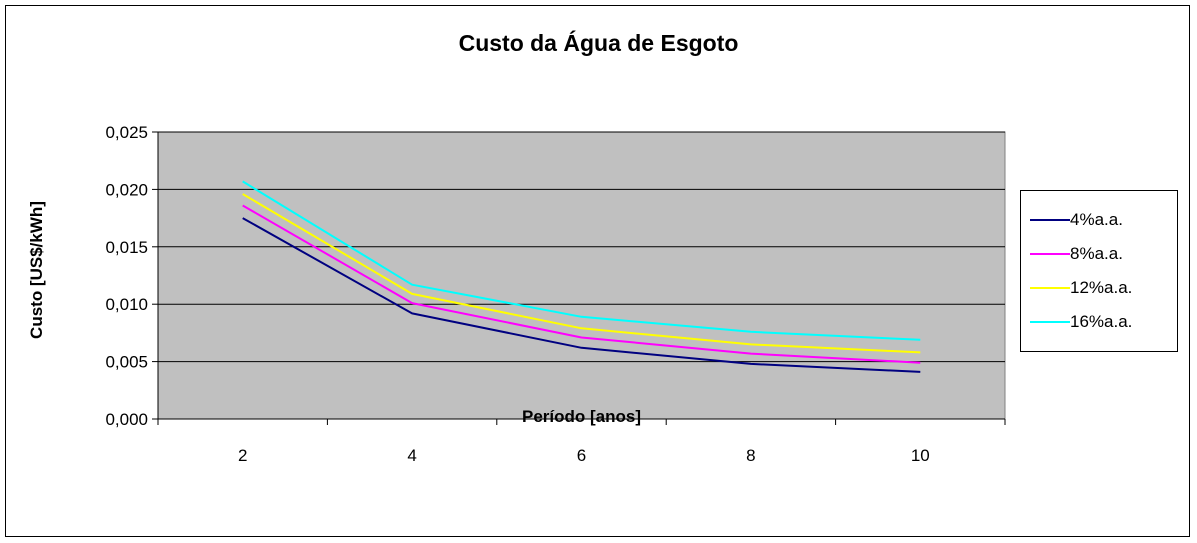  I want to click on legend-item-12: 12%a.a., so click(1099, 288).